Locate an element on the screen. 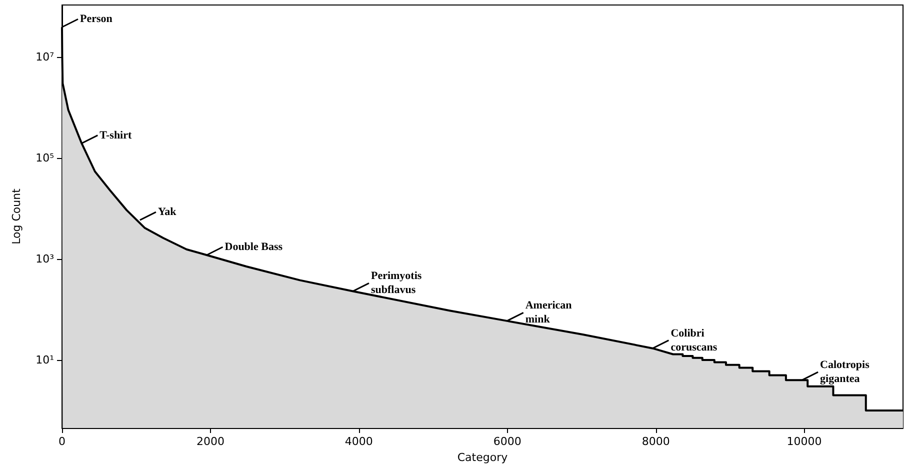  annotation: Person is located at coordinates (96, 19).